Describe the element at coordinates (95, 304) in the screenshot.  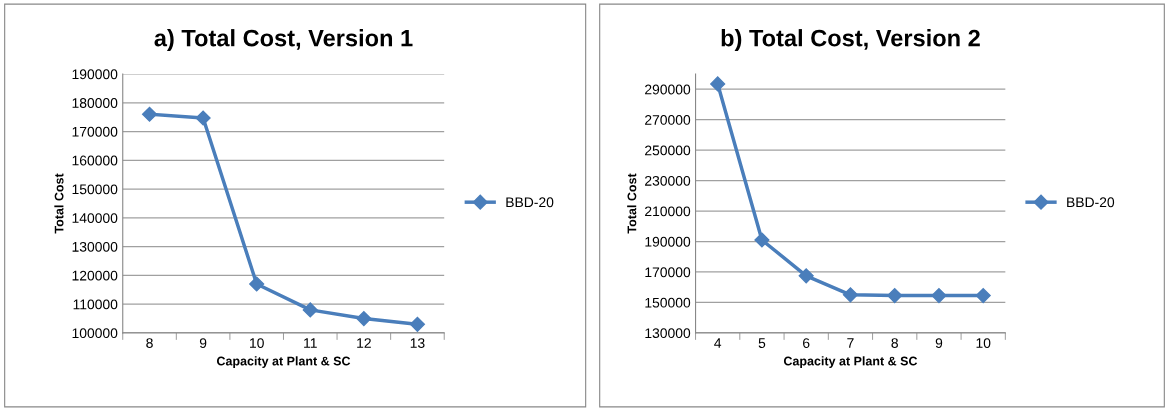
I see `y-tick-label: 110000` at that location.